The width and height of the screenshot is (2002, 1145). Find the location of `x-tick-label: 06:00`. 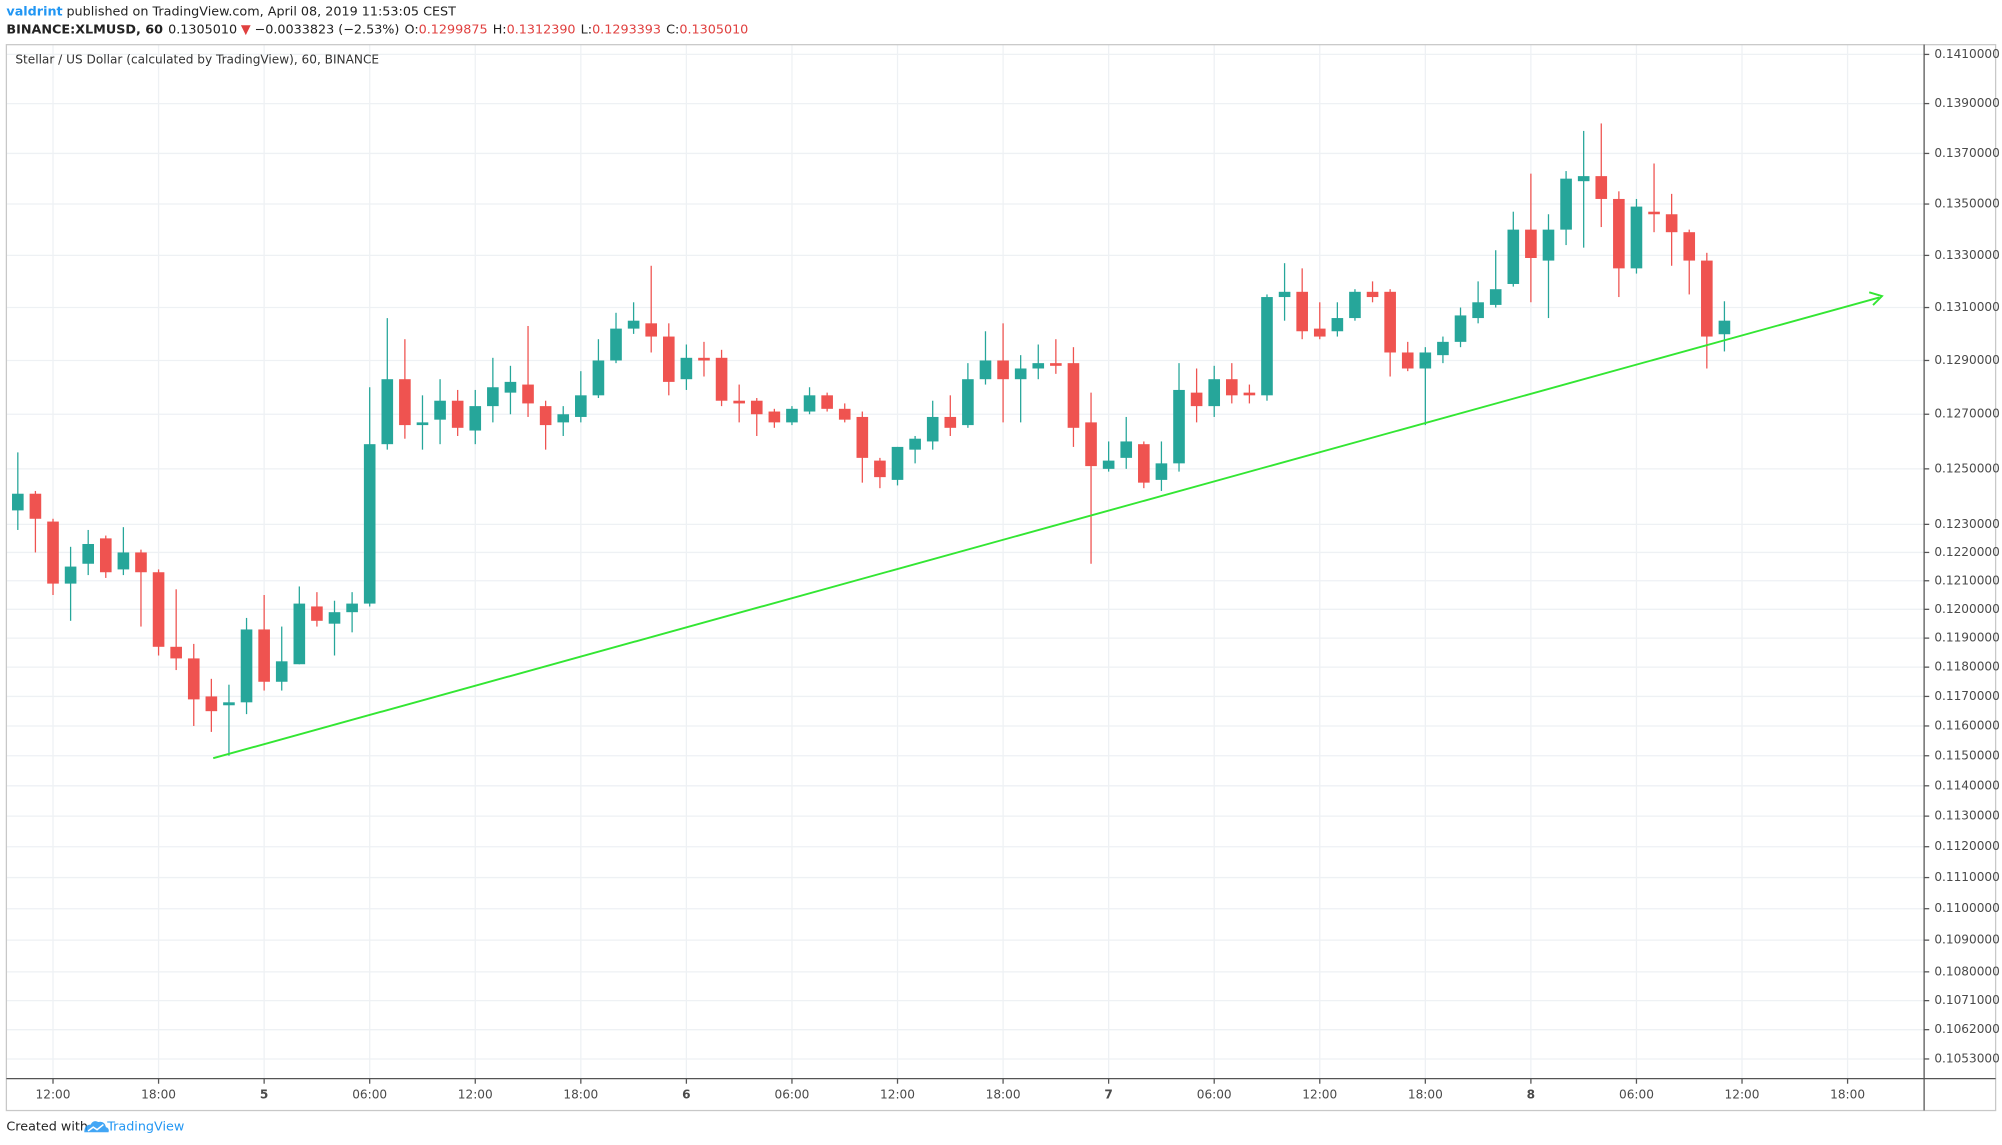

x-tick-label: 06:00 is located at coordinates (1636, 1095).